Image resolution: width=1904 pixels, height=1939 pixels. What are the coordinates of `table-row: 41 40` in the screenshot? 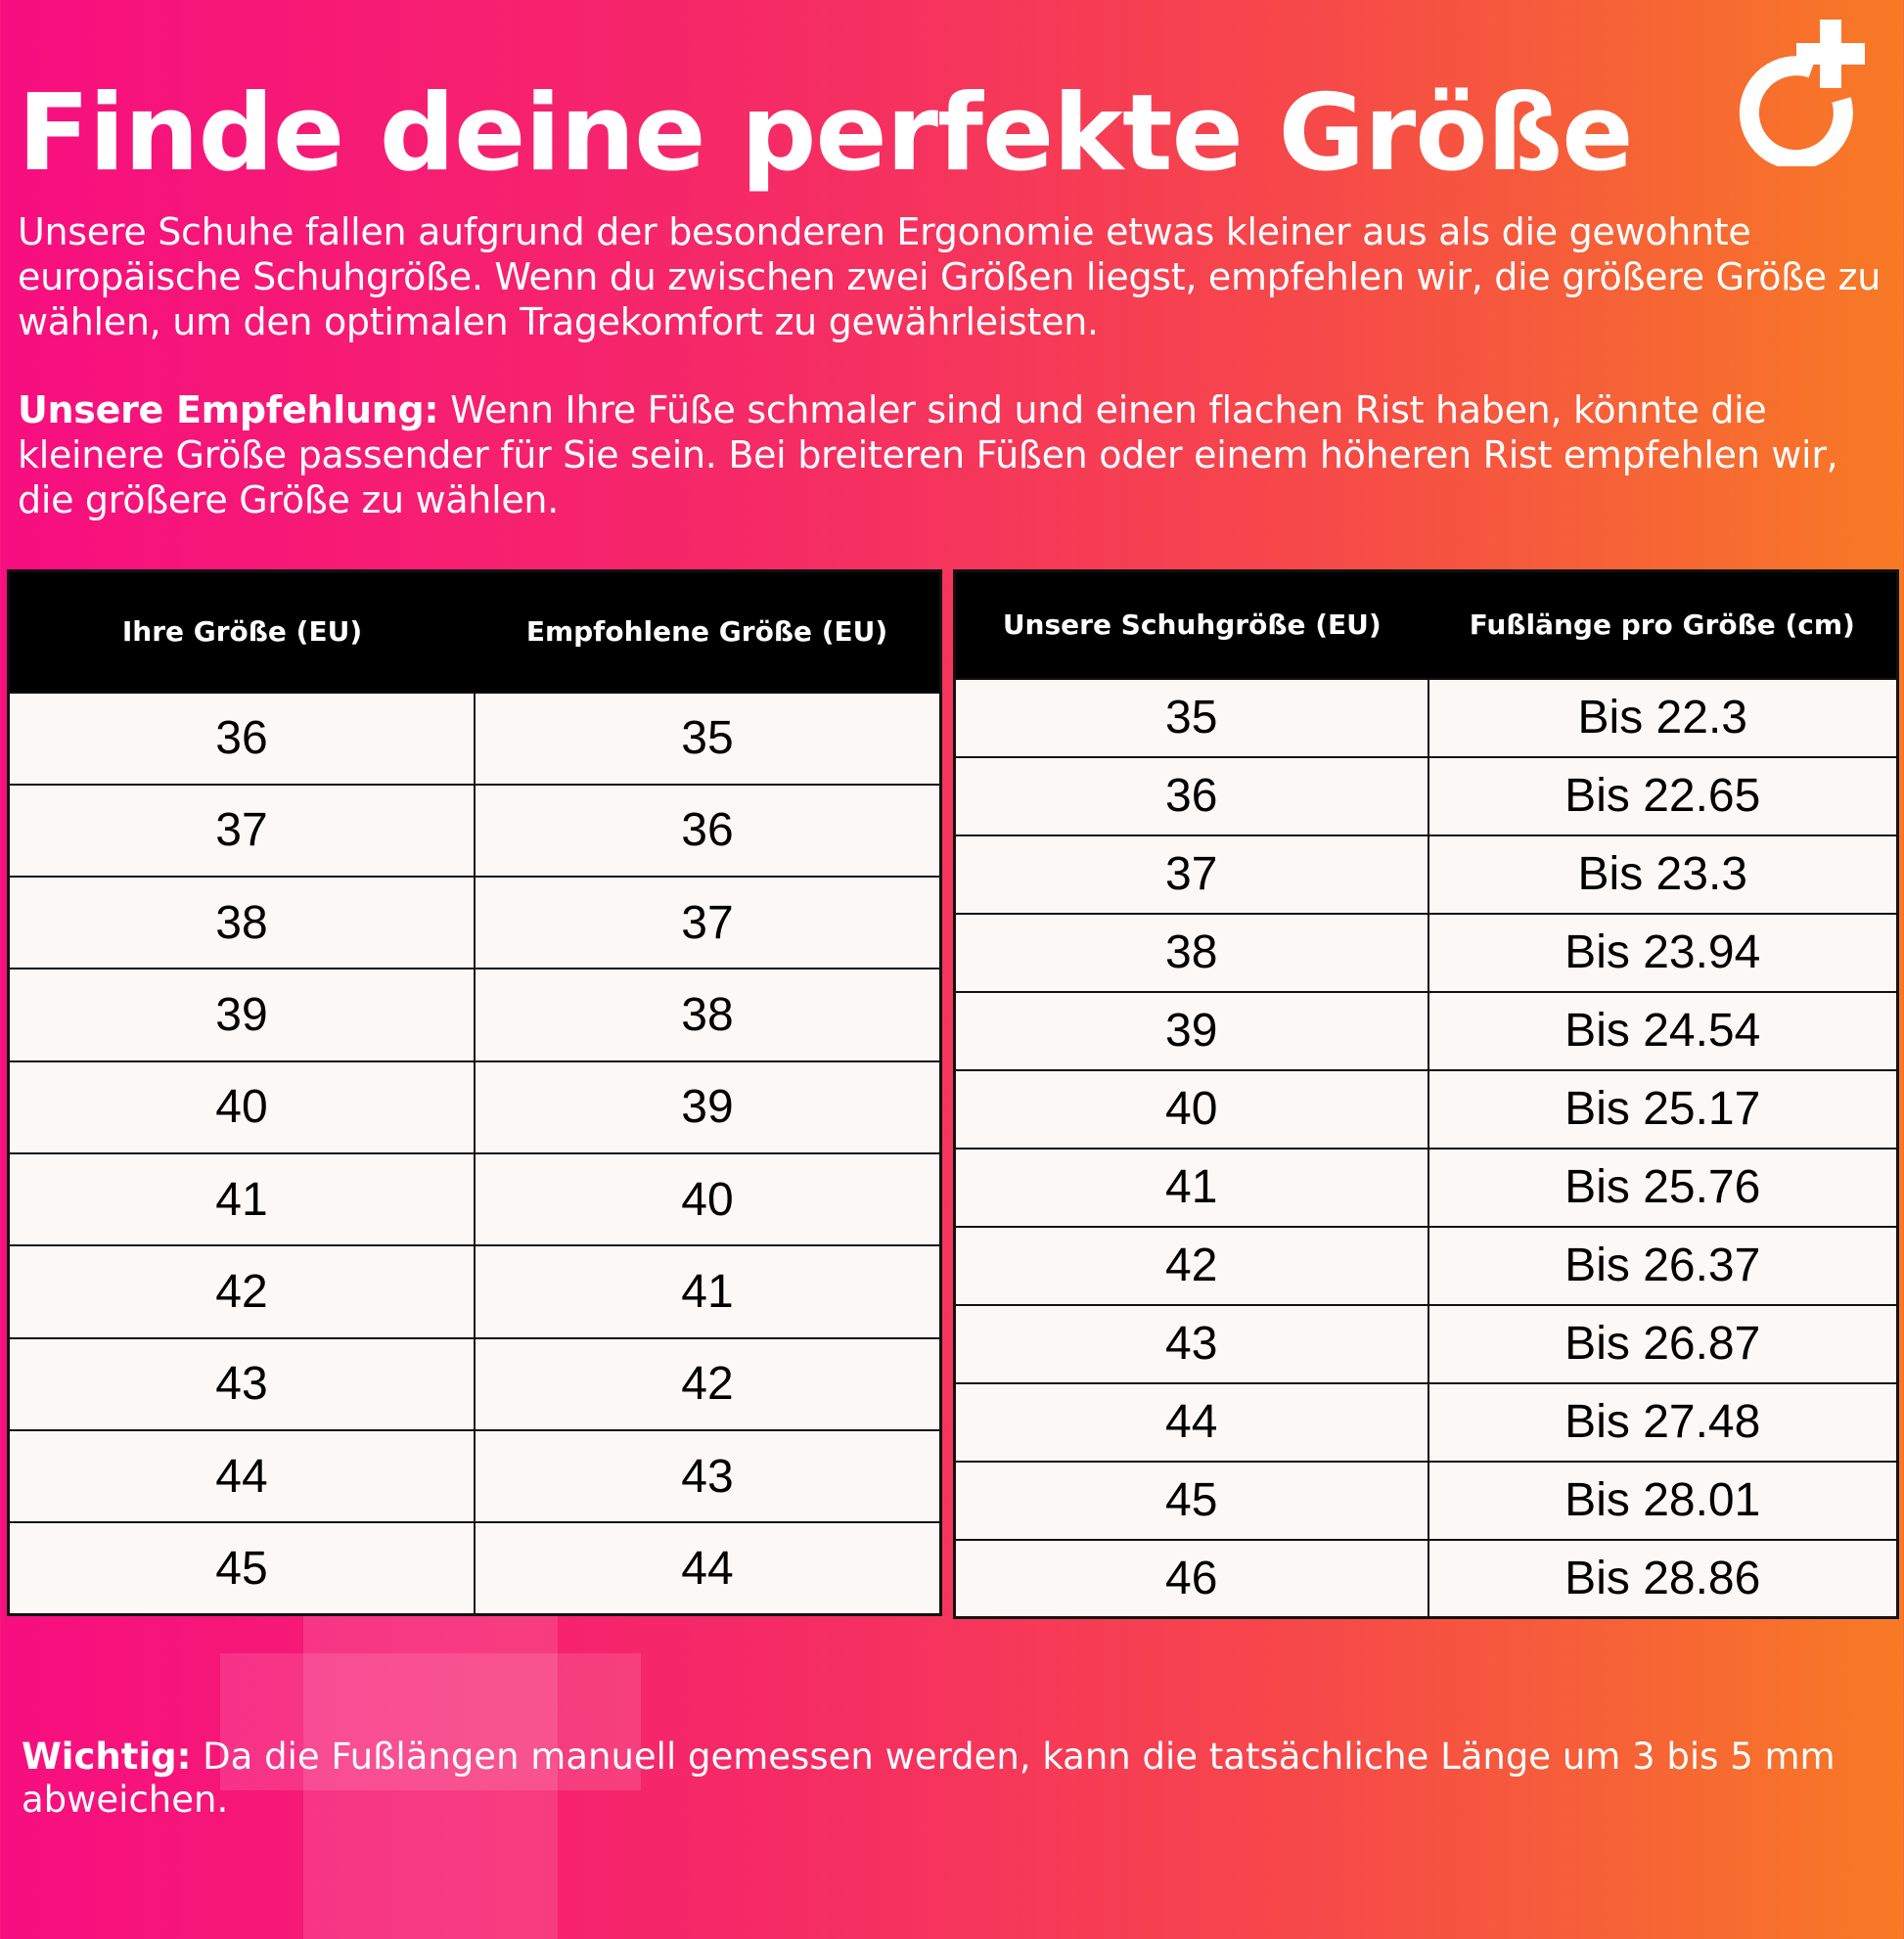 It's located at (474, 1199).